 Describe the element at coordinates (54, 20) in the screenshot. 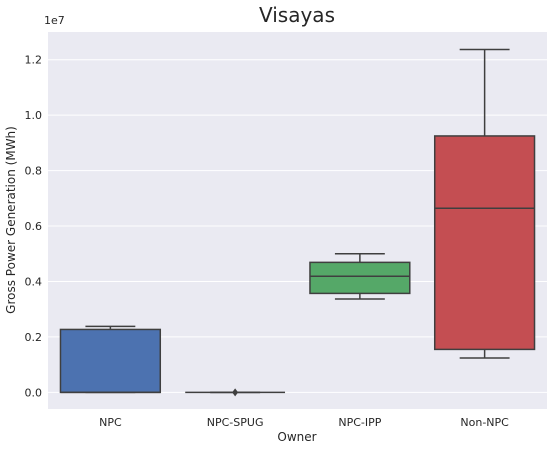

I see `y-offset-text: 1e7` at that location.